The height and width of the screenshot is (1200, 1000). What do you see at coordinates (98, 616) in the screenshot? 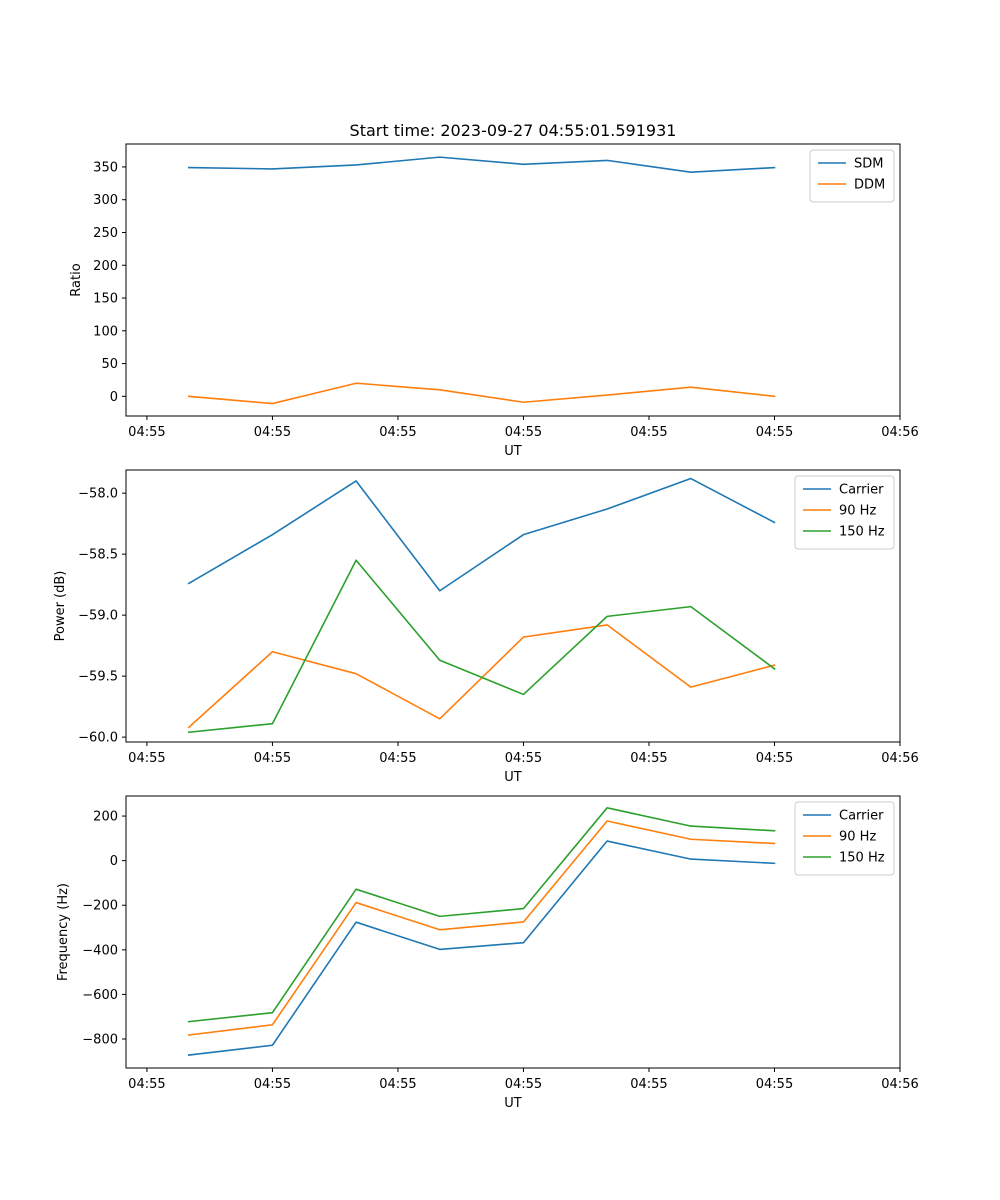
I see `y-tick-label: −59.0` at bounding box center [98, 616].